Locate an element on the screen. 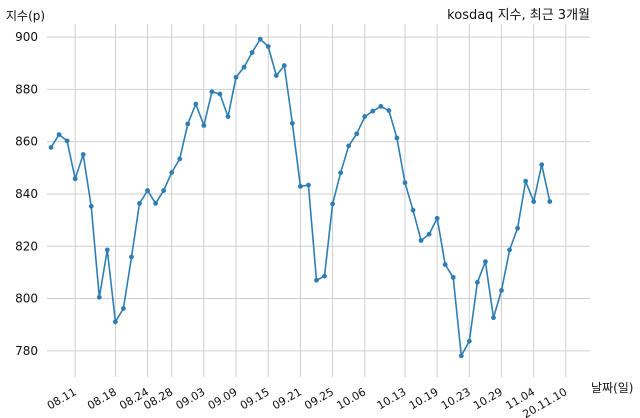 The width and height of the screenshot is (640, 418). x-tick-label: 09.25 is located at coordinates (319, 398).